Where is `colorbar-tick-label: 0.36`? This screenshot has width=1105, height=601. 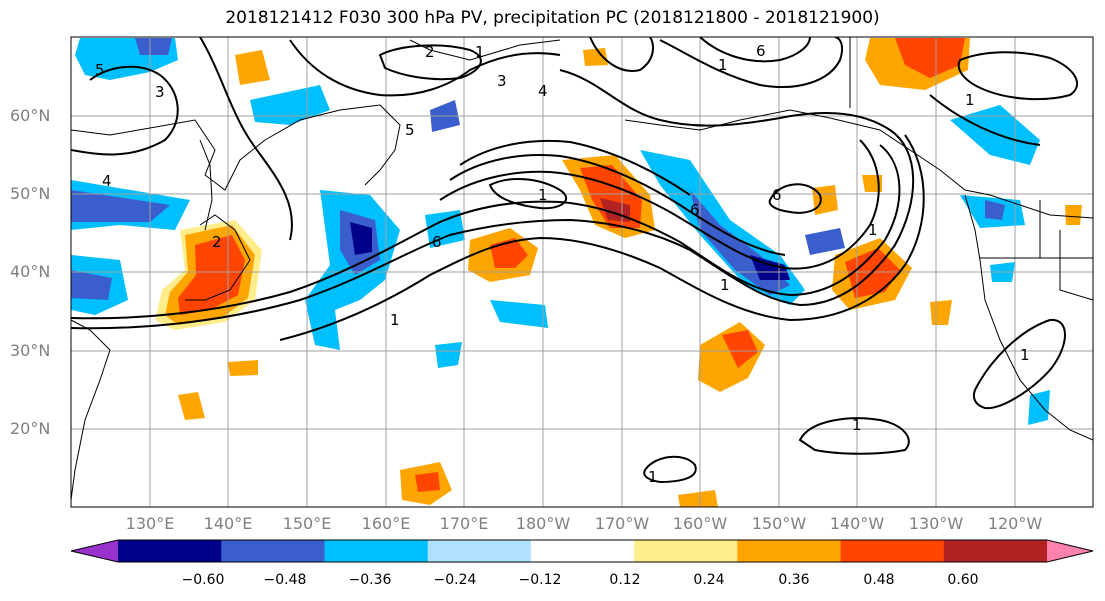
colorbar-tick-label: 0.36 is located at coordinates (794, 580).